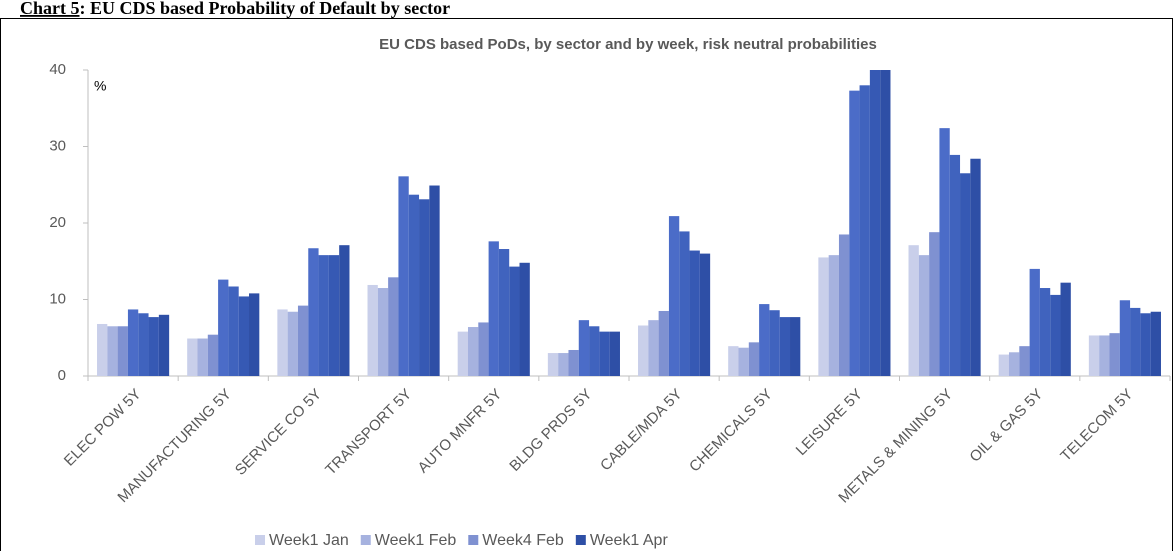  What do you see at coordinates (57, 222) in the screenshot?
I see `y-tick-label: 20` at bounding box center [57, 222].